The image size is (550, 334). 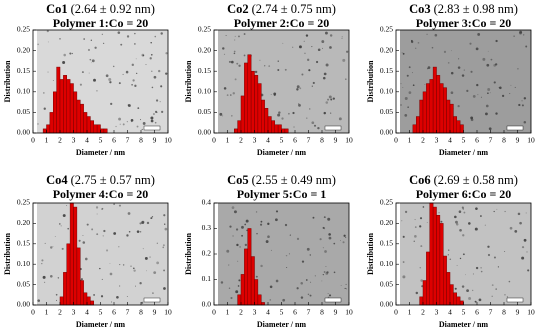 I want to click on panel-title: Co5 (2.55 ± 0.49 nm), so click(x=281, y=180).